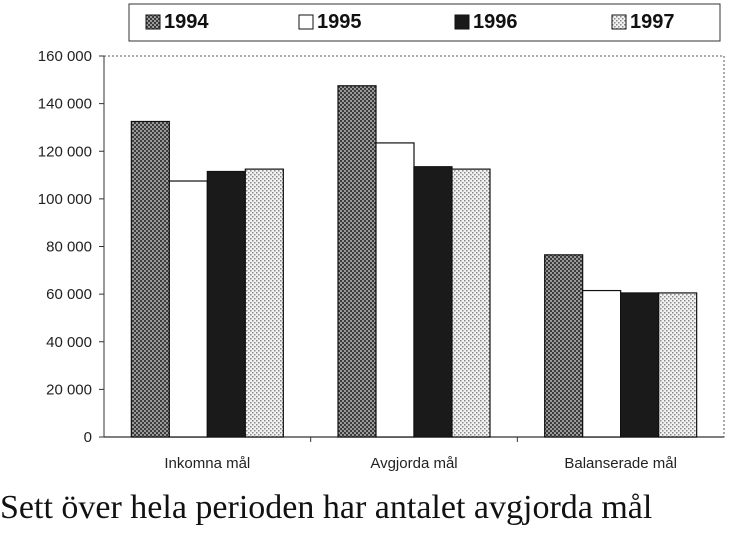 The width and height of the screenshot is (746, 536). I want to click on legend-label-1997: 1997, so click(652, 22).